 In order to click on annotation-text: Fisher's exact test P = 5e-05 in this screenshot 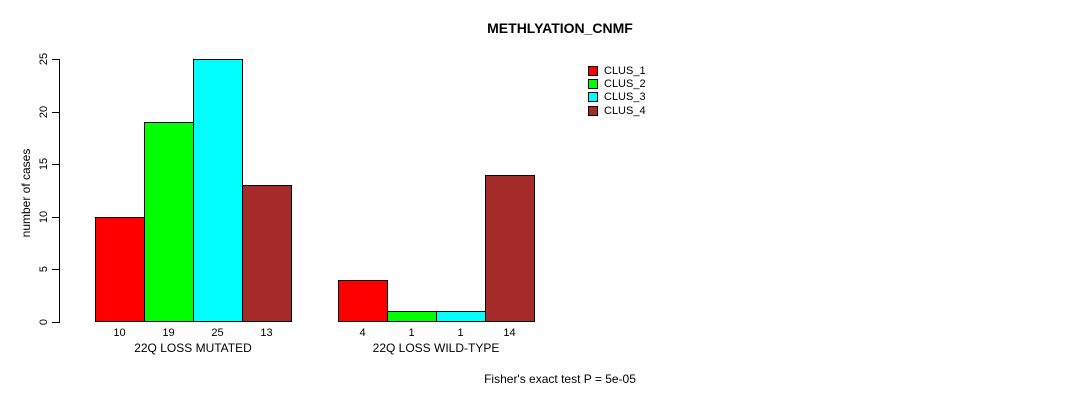, I will do `click(560, 379)`.